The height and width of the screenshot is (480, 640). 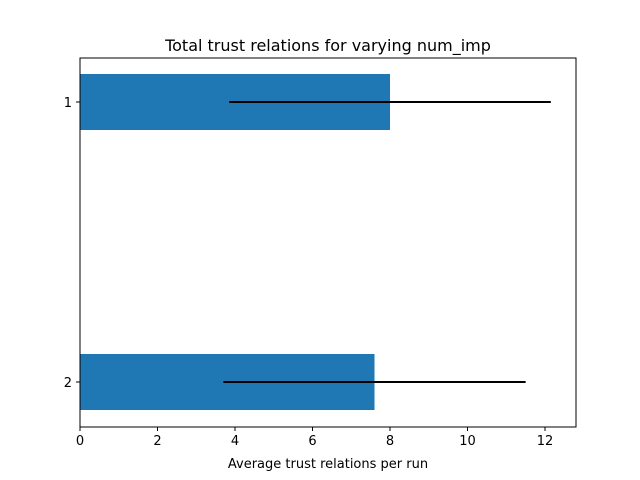 I want to click on x-tick-label-12: 12, so click(x=545, y=441).